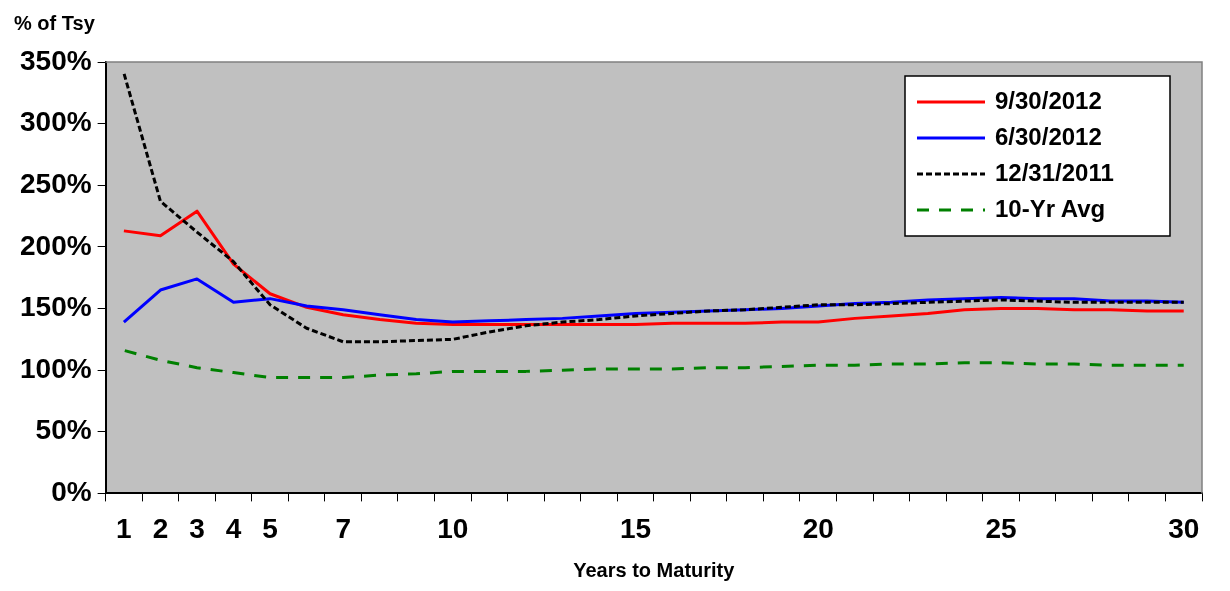  I want to click on y-tick-label: 200%, so click(55, 245).